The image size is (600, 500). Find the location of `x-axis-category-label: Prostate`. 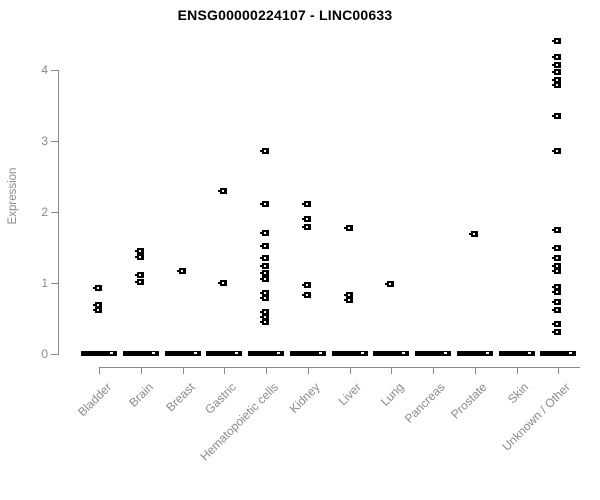

x-axis-category-label: Prostate is located at coordinates (469, 401).